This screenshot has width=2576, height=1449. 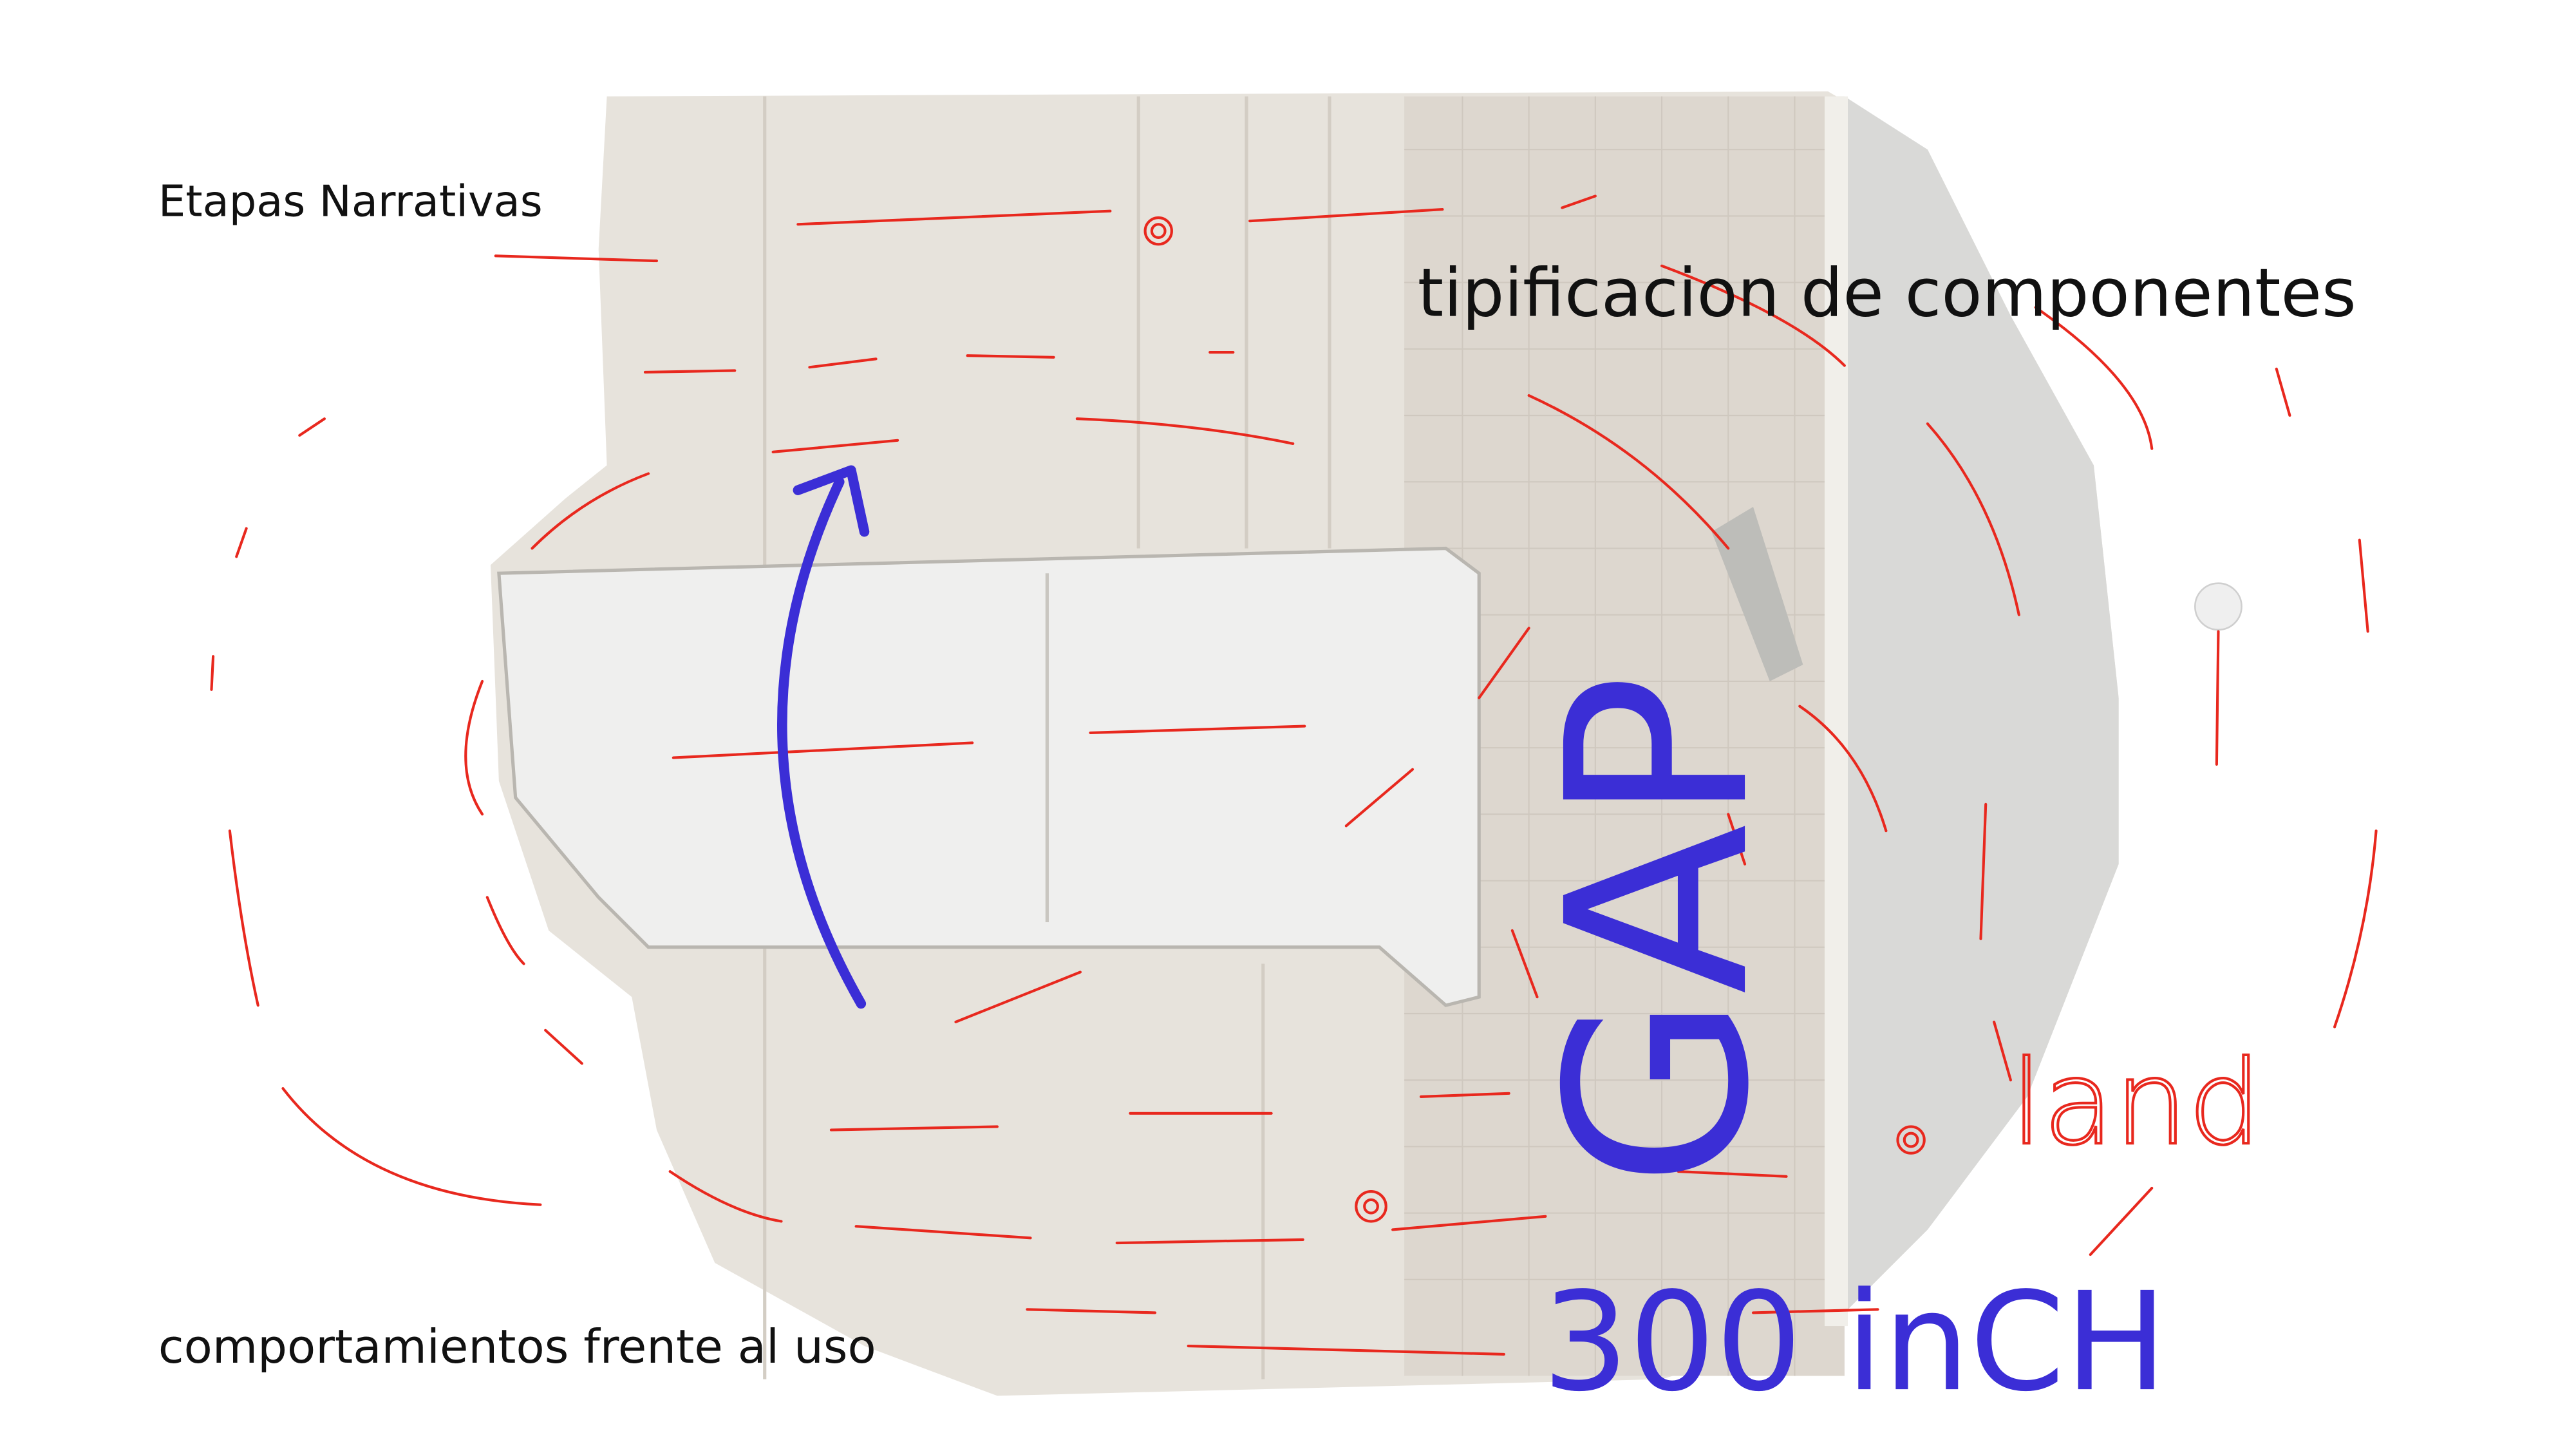 What do you see at coordinates (1659, 931) in the screenshot?
I see `handwriting-gap: GAP` at bounding box center [1659, 931].